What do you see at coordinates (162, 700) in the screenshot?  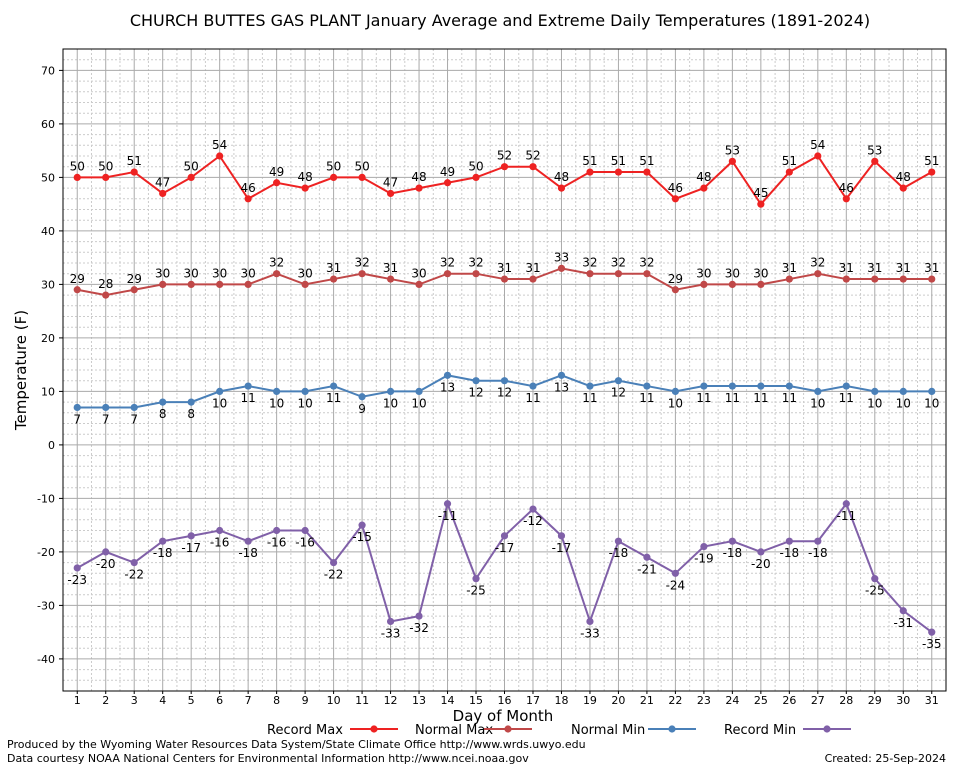 I see `x-tick-label: 4` at bounding box center [162, 700].